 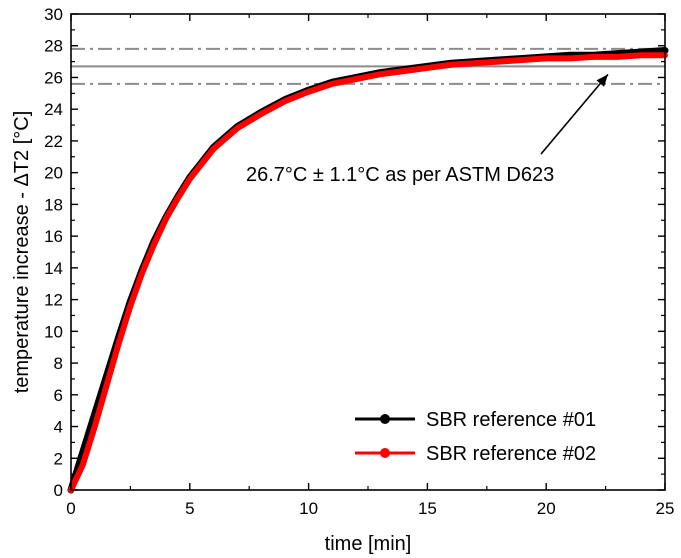 What do you see at coordinates (475, 437) in the screenshot?
I see `legend: SBR reference #01 SBR reference #02` at bounding box center [475, 437].